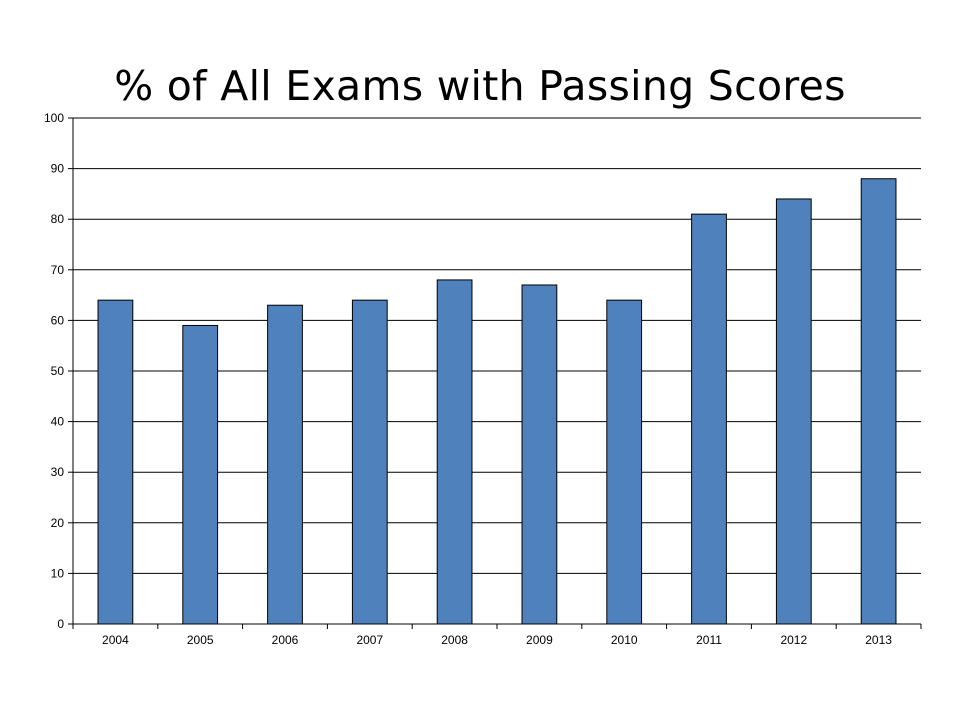 The image size is (960, 720). What do you see at coordinates (369, 640) in the screenshot?
I see `x-tick-label: 2007` at bounding box center [369, 640].